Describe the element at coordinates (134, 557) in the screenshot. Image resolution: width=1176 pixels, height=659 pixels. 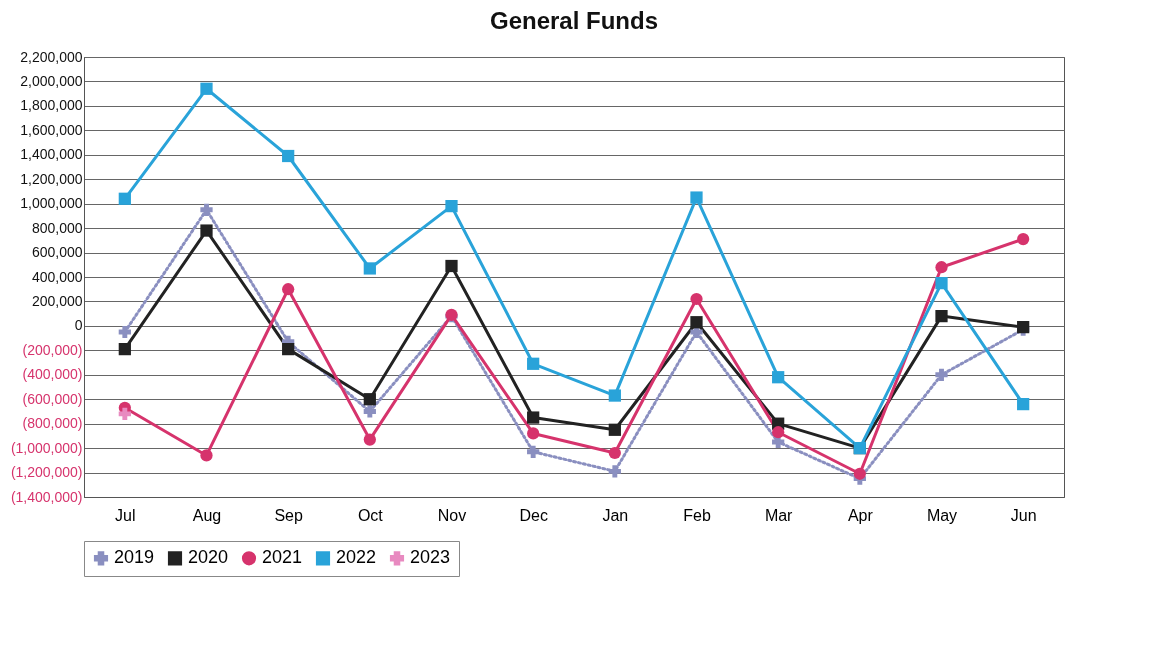
I see `legend-label: 2019` at that location.